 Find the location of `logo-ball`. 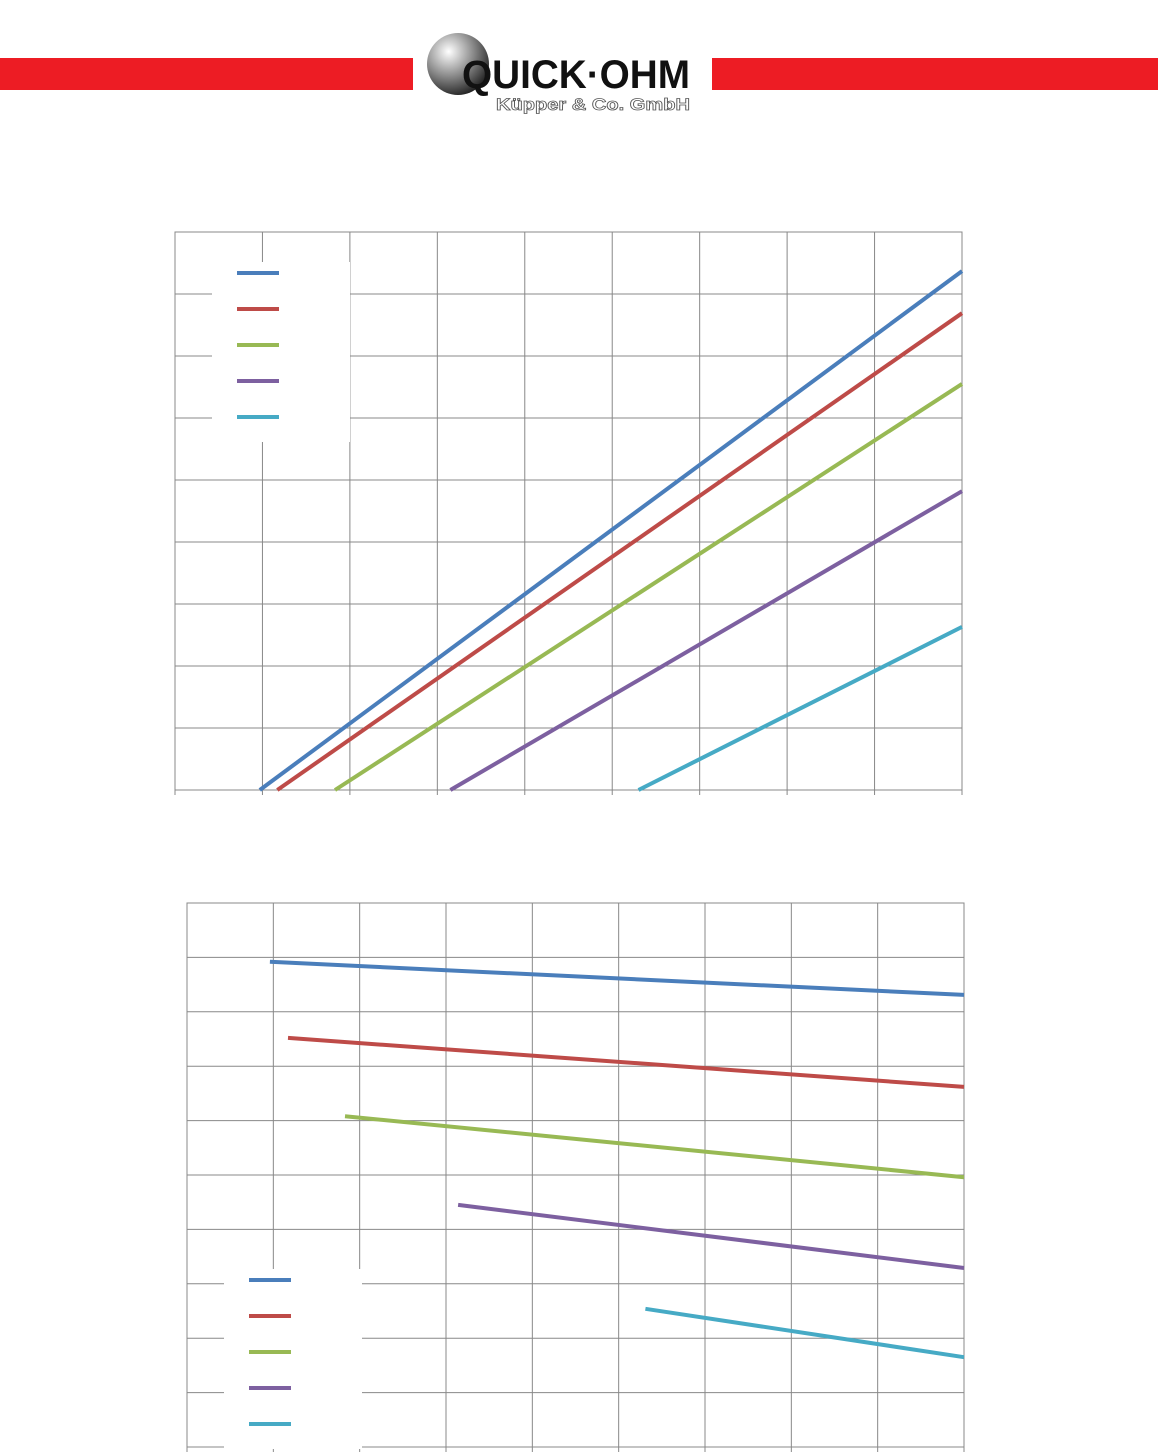

logo-ball is located at coordinates (458, 64).